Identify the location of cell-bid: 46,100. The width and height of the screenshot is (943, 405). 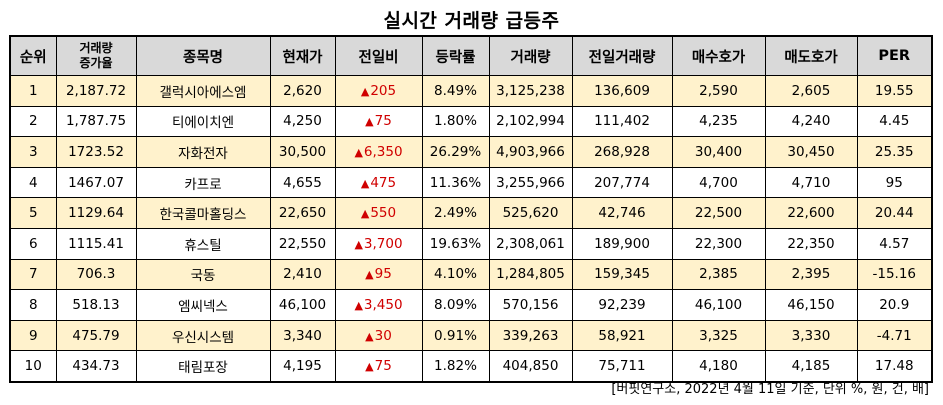
(718, 305).